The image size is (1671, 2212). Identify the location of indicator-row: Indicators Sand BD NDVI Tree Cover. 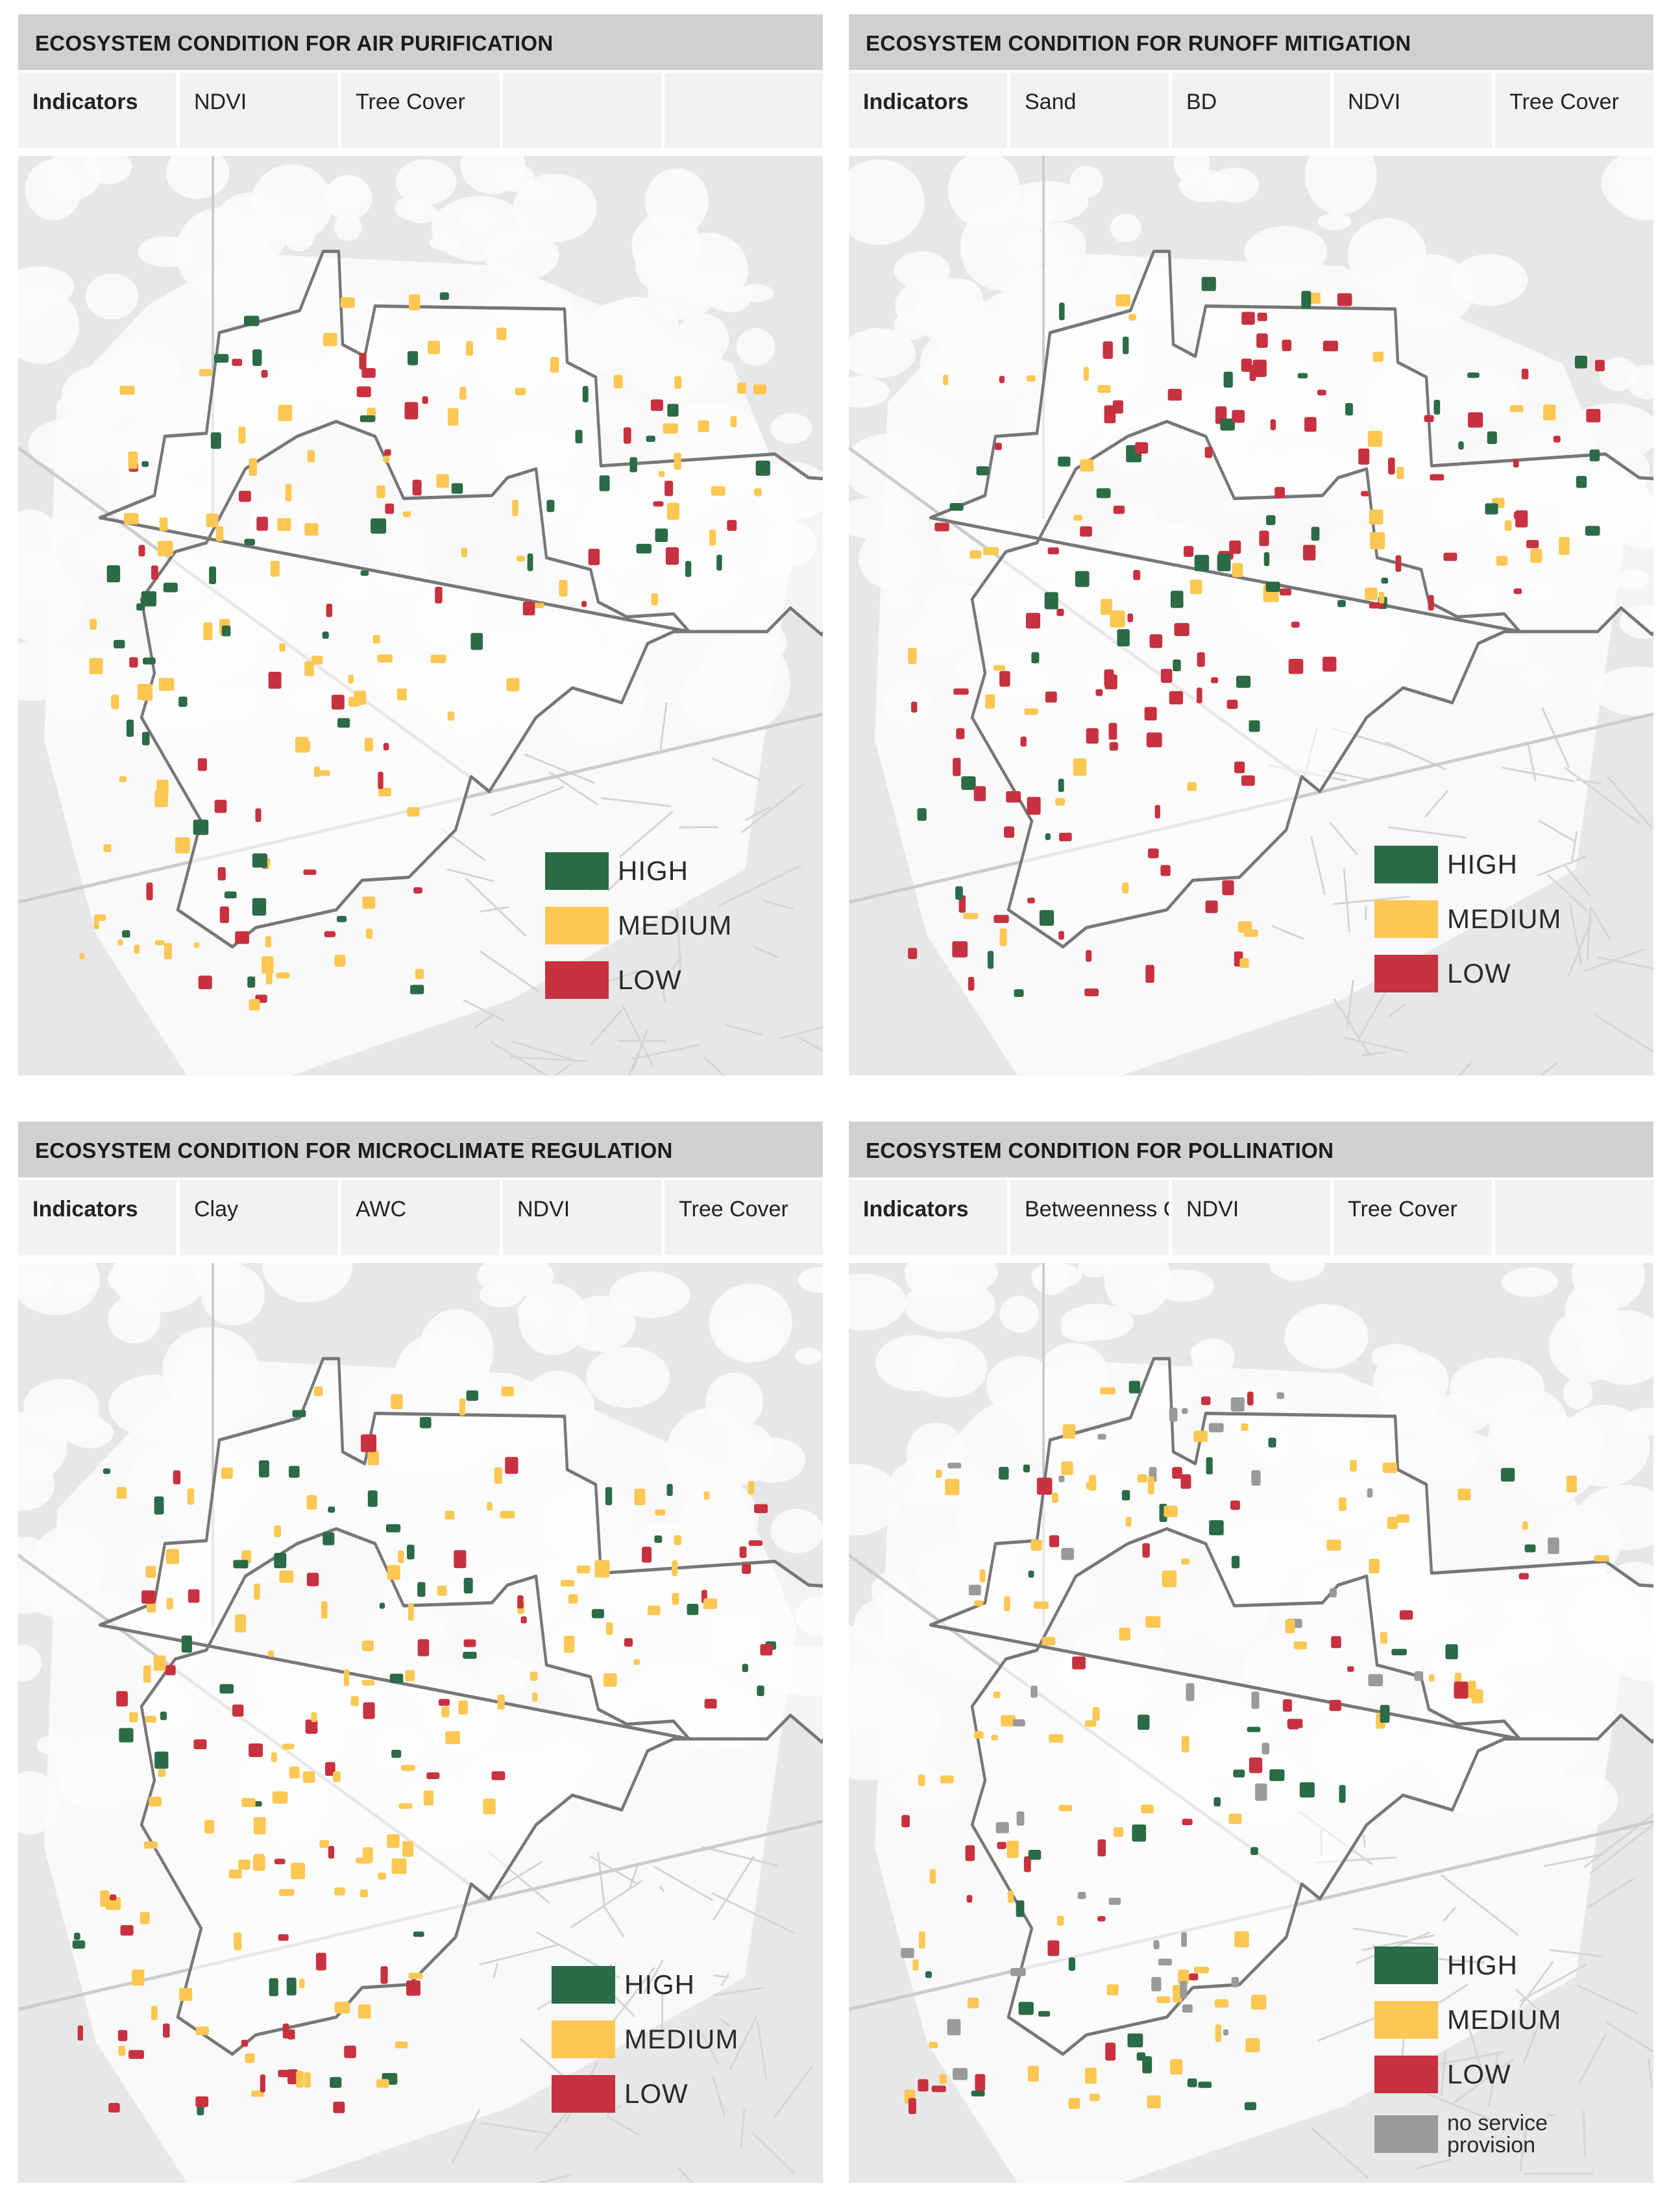
(1251, 110).